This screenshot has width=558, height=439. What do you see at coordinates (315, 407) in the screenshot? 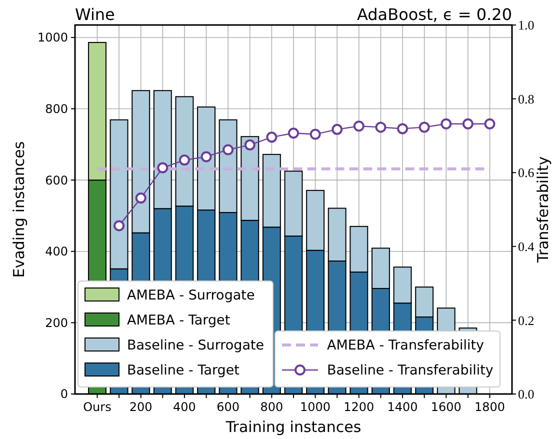
I see `x-tick-label: 1000` at bounding box center [315, 407].